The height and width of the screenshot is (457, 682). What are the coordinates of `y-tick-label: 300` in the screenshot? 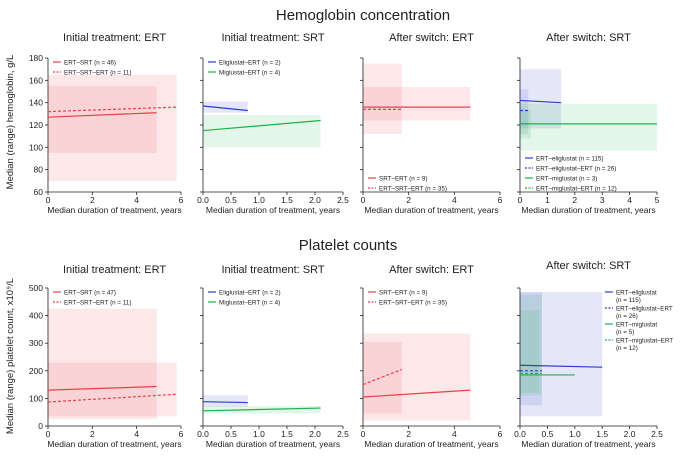 It's located at (36, 343).